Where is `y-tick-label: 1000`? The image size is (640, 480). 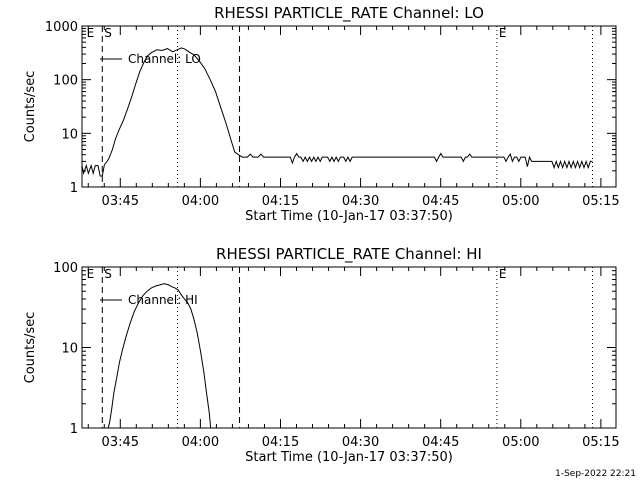
y-tick-label: 1000 is located at coordinates (61, 27).